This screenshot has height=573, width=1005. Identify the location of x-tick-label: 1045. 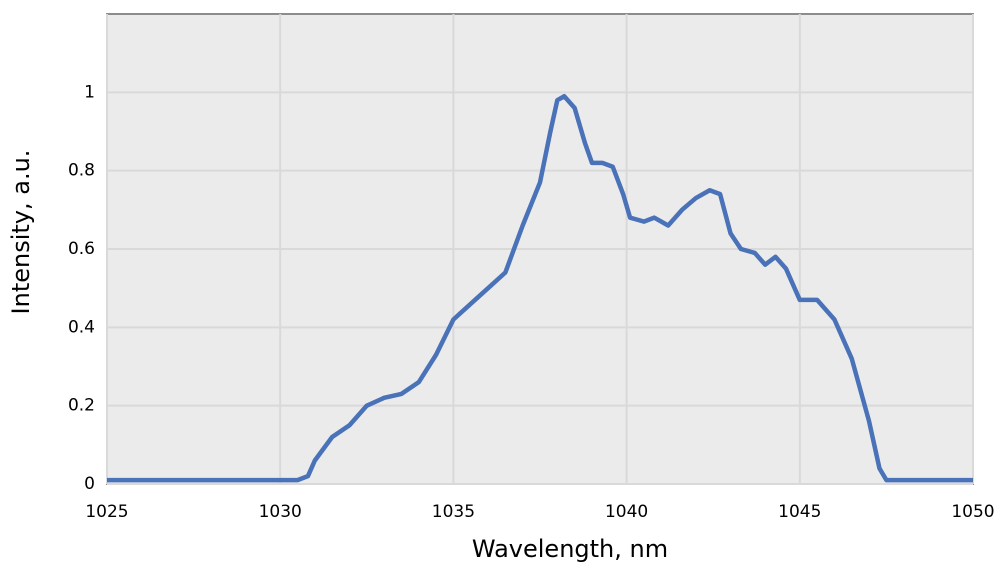
(799, 512).